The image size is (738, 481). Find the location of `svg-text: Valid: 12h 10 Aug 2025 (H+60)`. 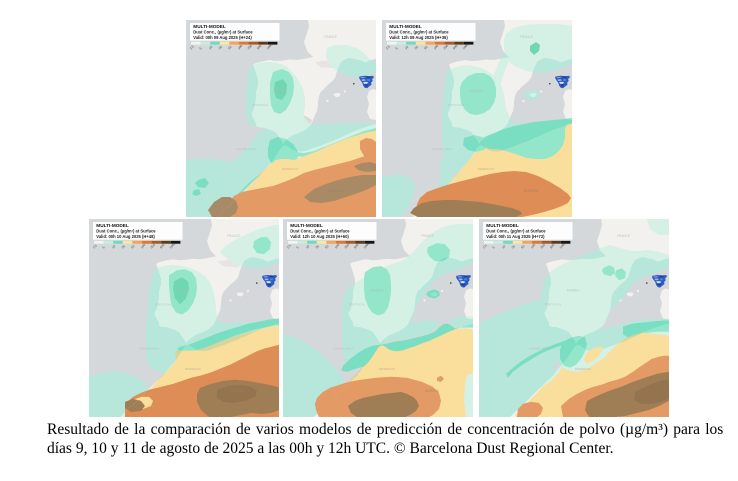

svg-text: Valid: 12h 10 Aug 2025 (H+60) is located at coordinates (319, 236).